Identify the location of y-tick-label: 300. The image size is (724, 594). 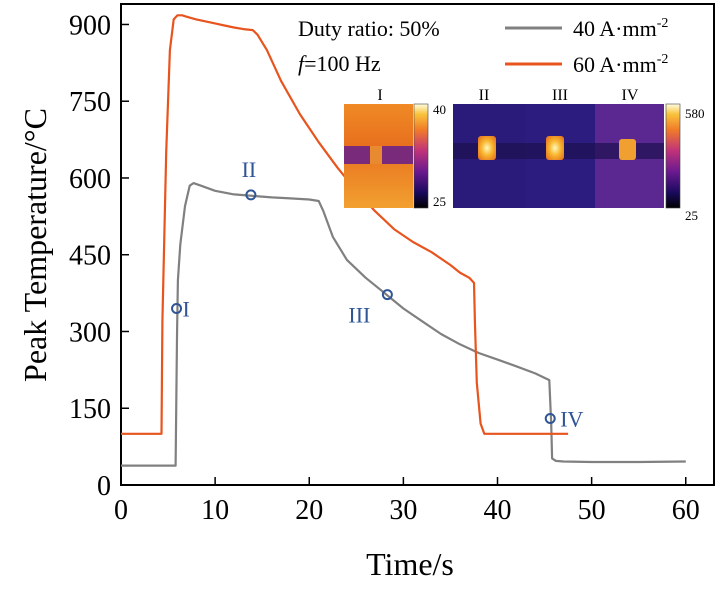
(90, 332).